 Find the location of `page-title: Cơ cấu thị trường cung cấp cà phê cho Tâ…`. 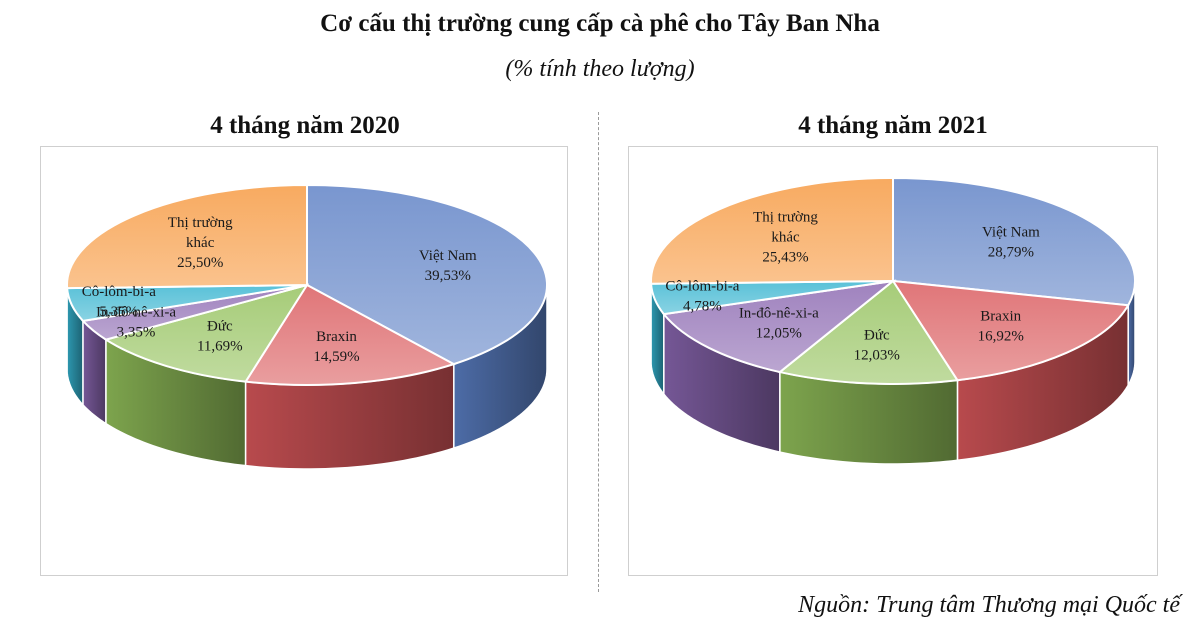

page-title: Cơ cấu thị trường cung cấp cà phê cho Tâ… is located at coordinates (600, 23).